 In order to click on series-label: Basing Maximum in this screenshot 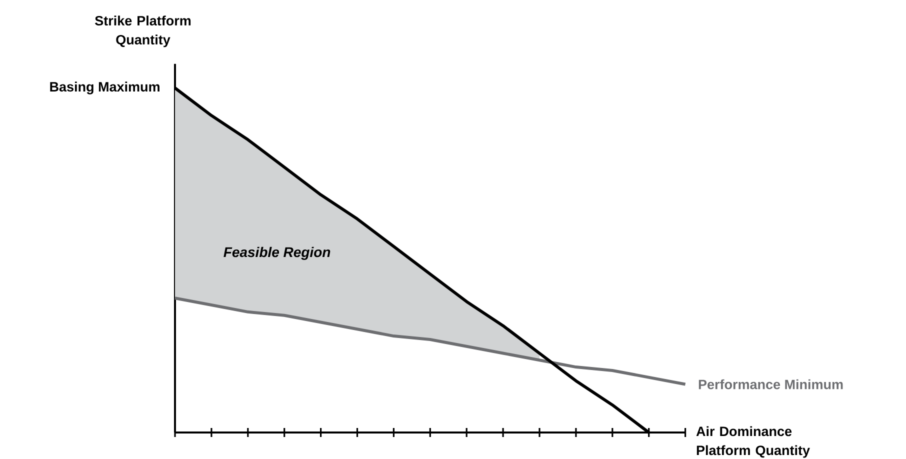, I will do `click(105, 88)`.